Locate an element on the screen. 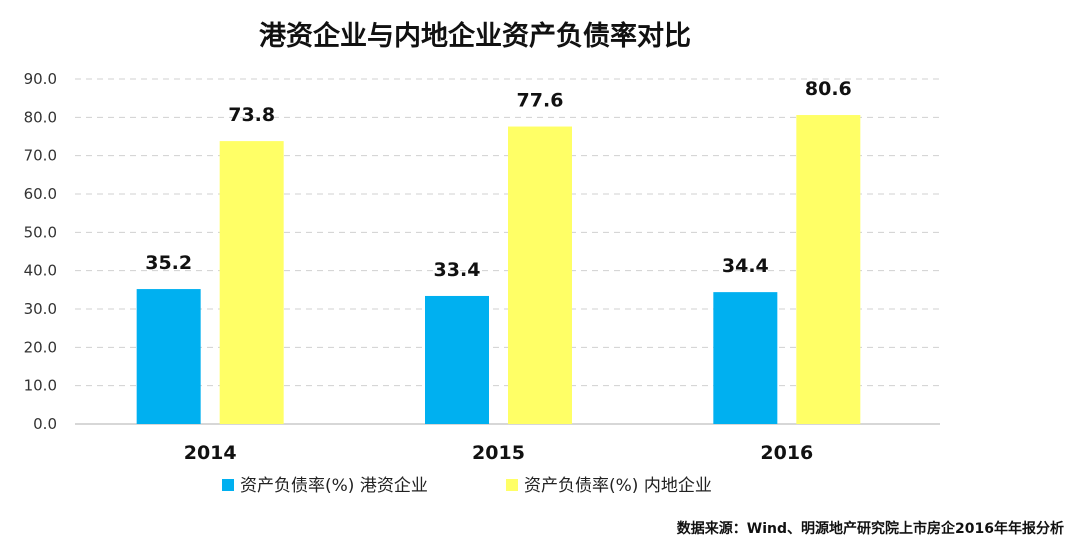  x-tick-label: 2016 is located at coordinates (786, 453).